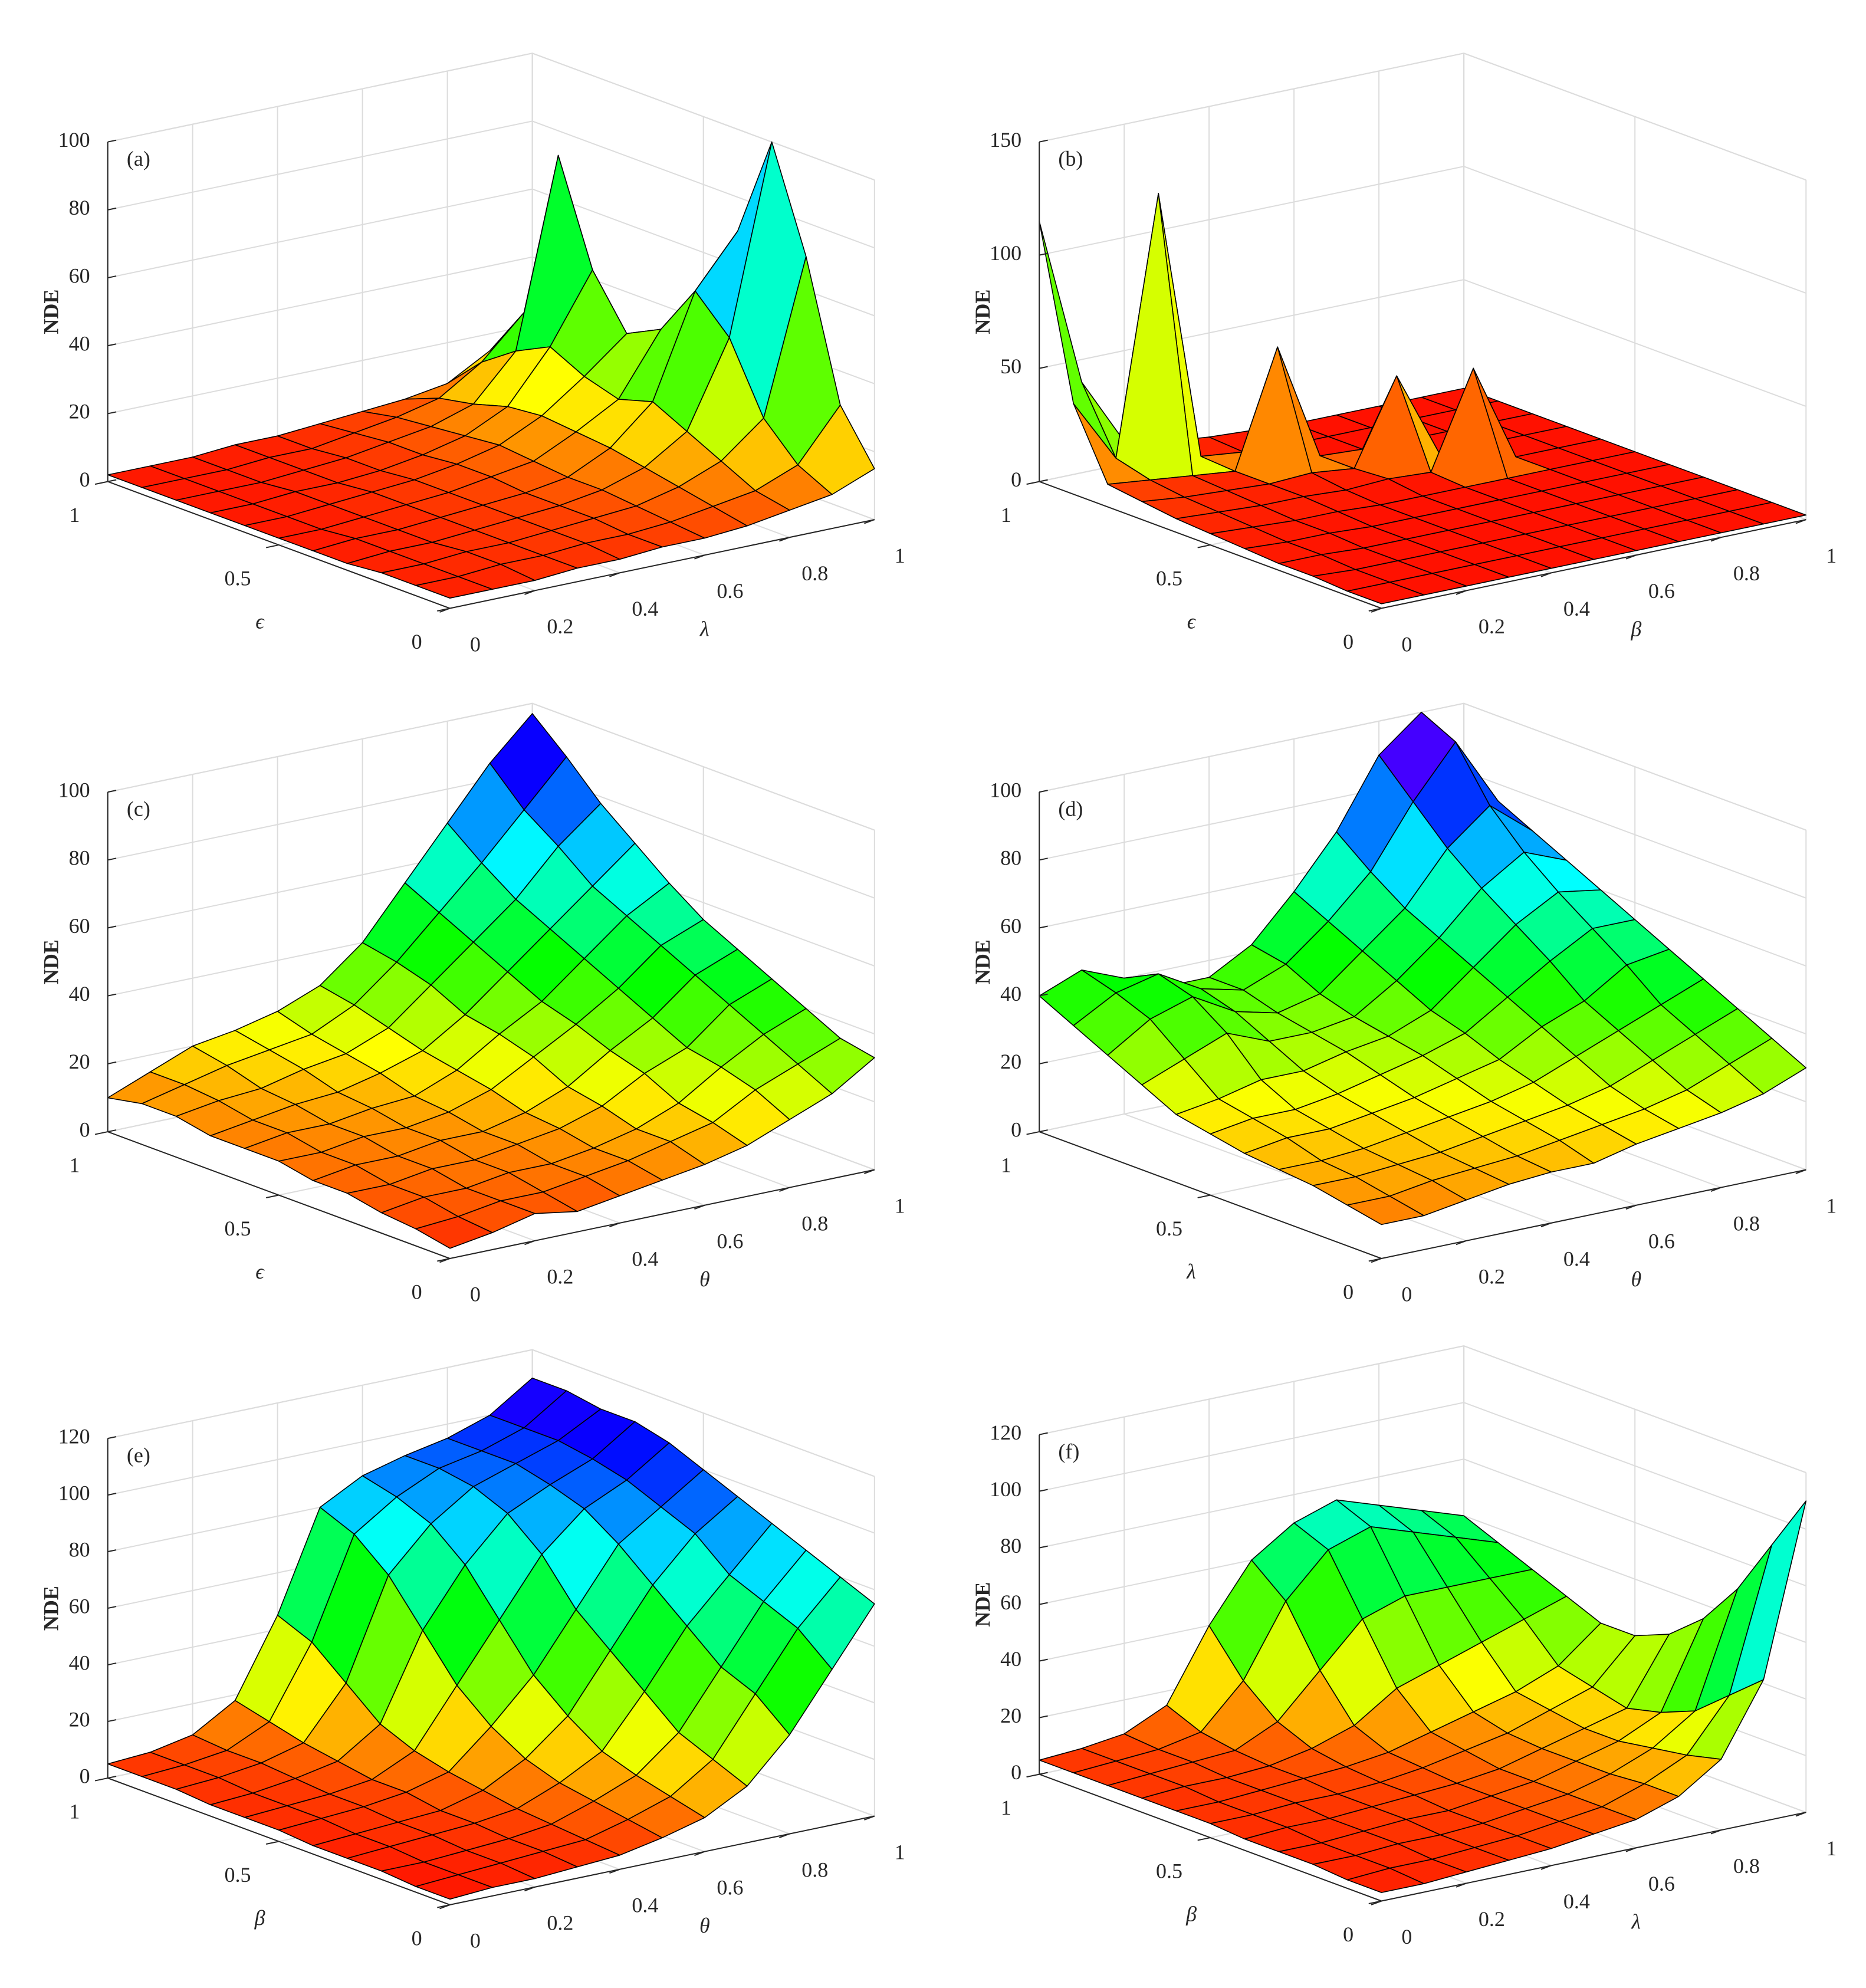  Describe the element at coordinates (1746, 1866) in the screenshot. I see `x-tick-label: 0.8` at that location.